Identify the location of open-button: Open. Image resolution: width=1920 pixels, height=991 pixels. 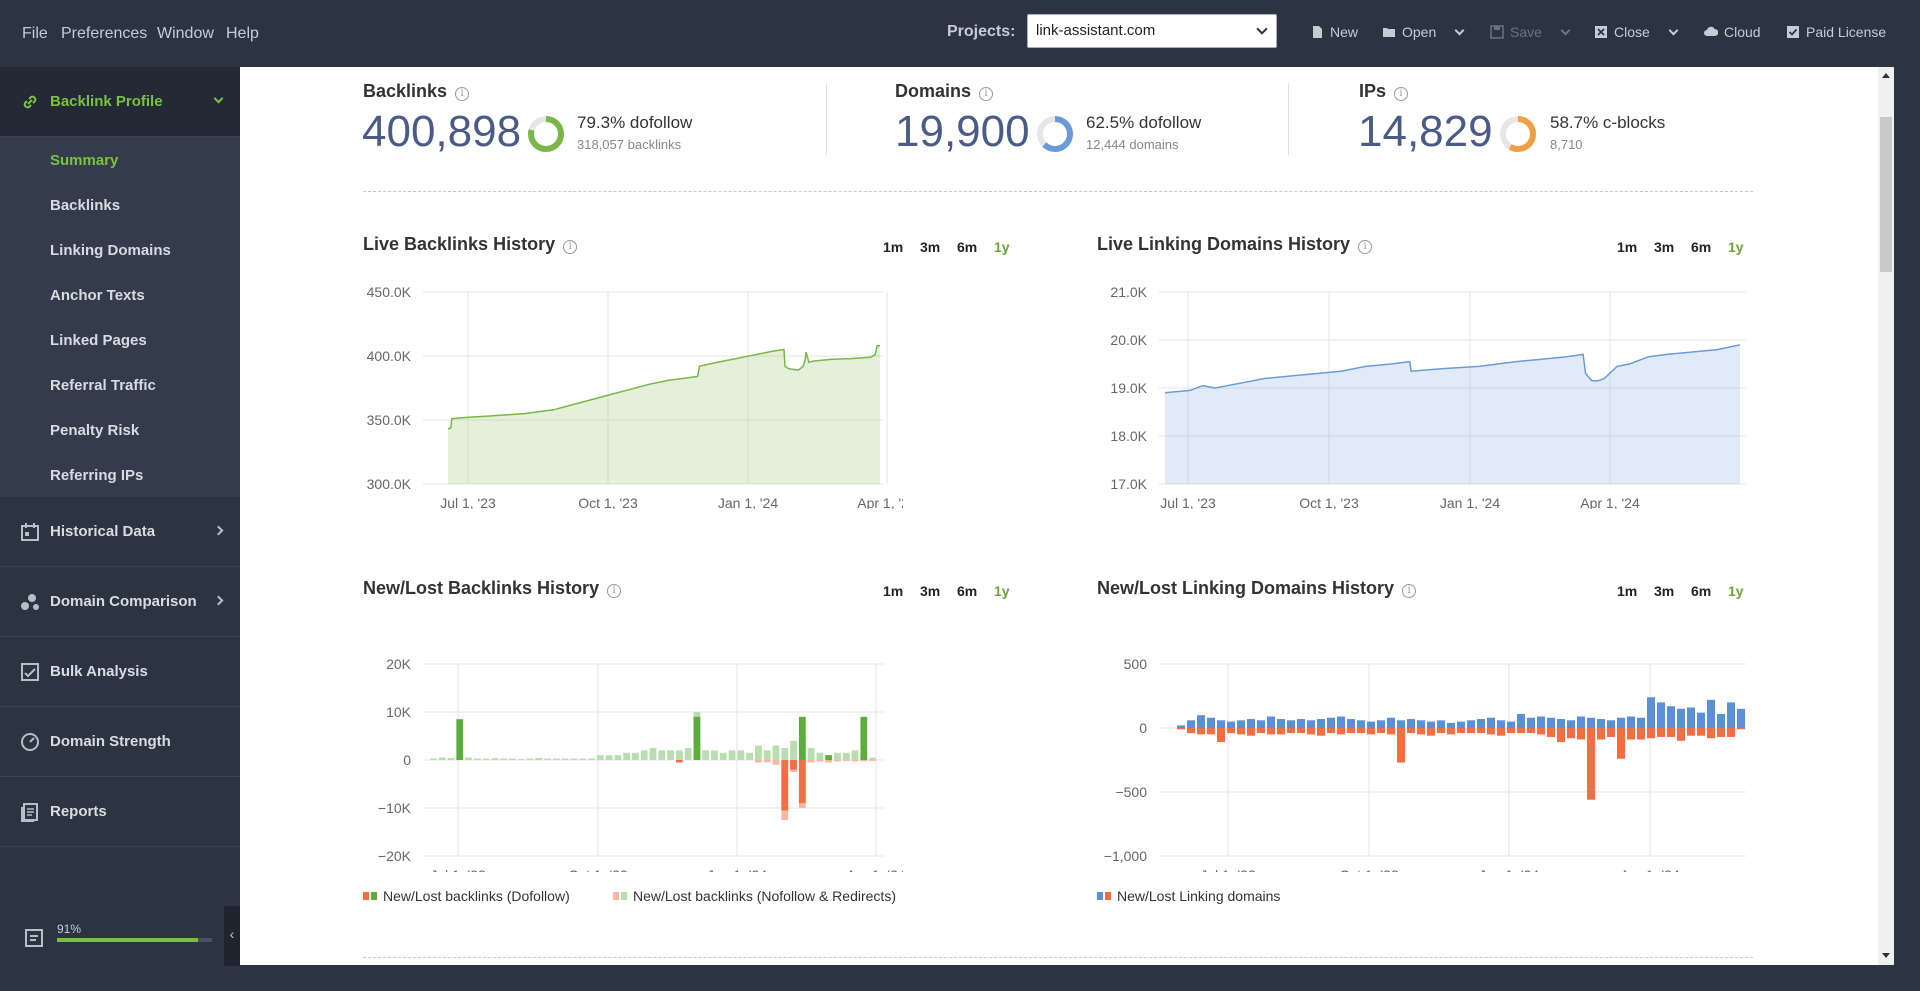
(1423, 32).